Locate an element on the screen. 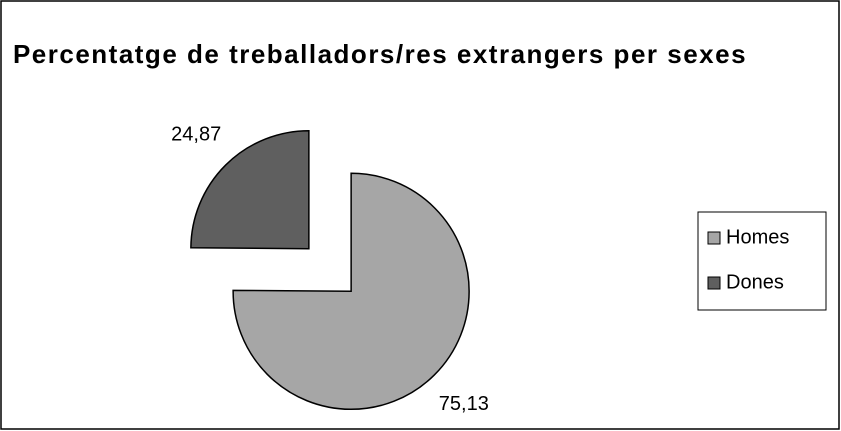 The height and width of the screenshot is (431, 841). legend-box is located at coordinates (762, 261).